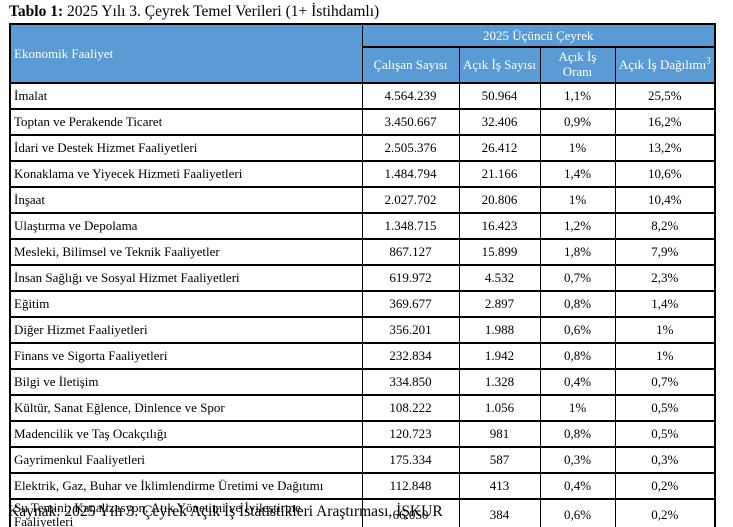 The image size is (733, 527). What do you see at coordinates (499, 434) in the screenshot?
I see `cell-vacancies: 981` at bounding box center [499, 434].